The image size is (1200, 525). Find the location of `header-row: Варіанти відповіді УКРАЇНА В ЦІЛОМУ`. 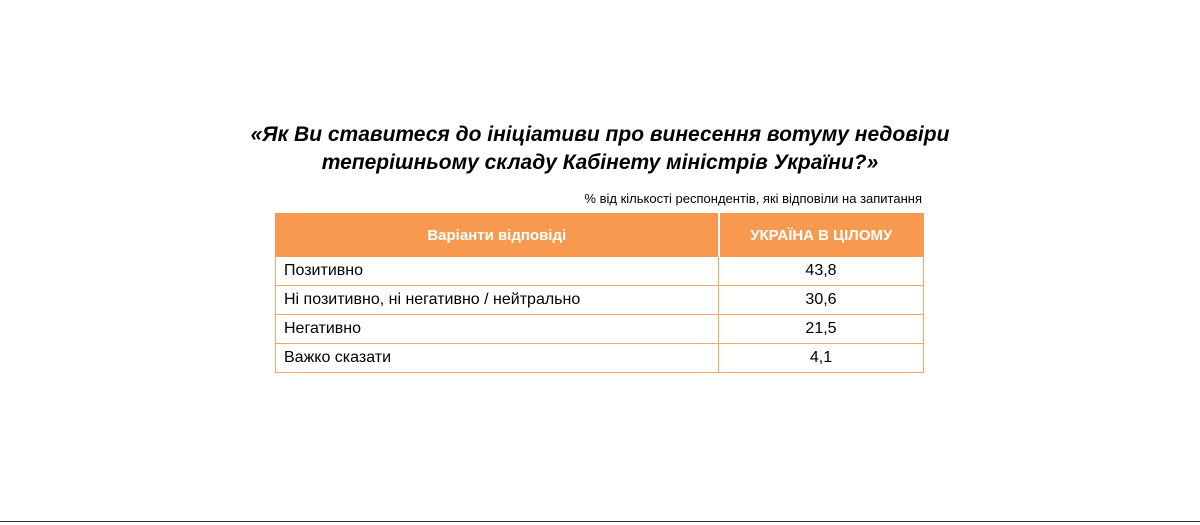

header-row: Варіанти відповіді УКРАЇНА В ЦІЛОМУ is located at coordinates (599, 235).